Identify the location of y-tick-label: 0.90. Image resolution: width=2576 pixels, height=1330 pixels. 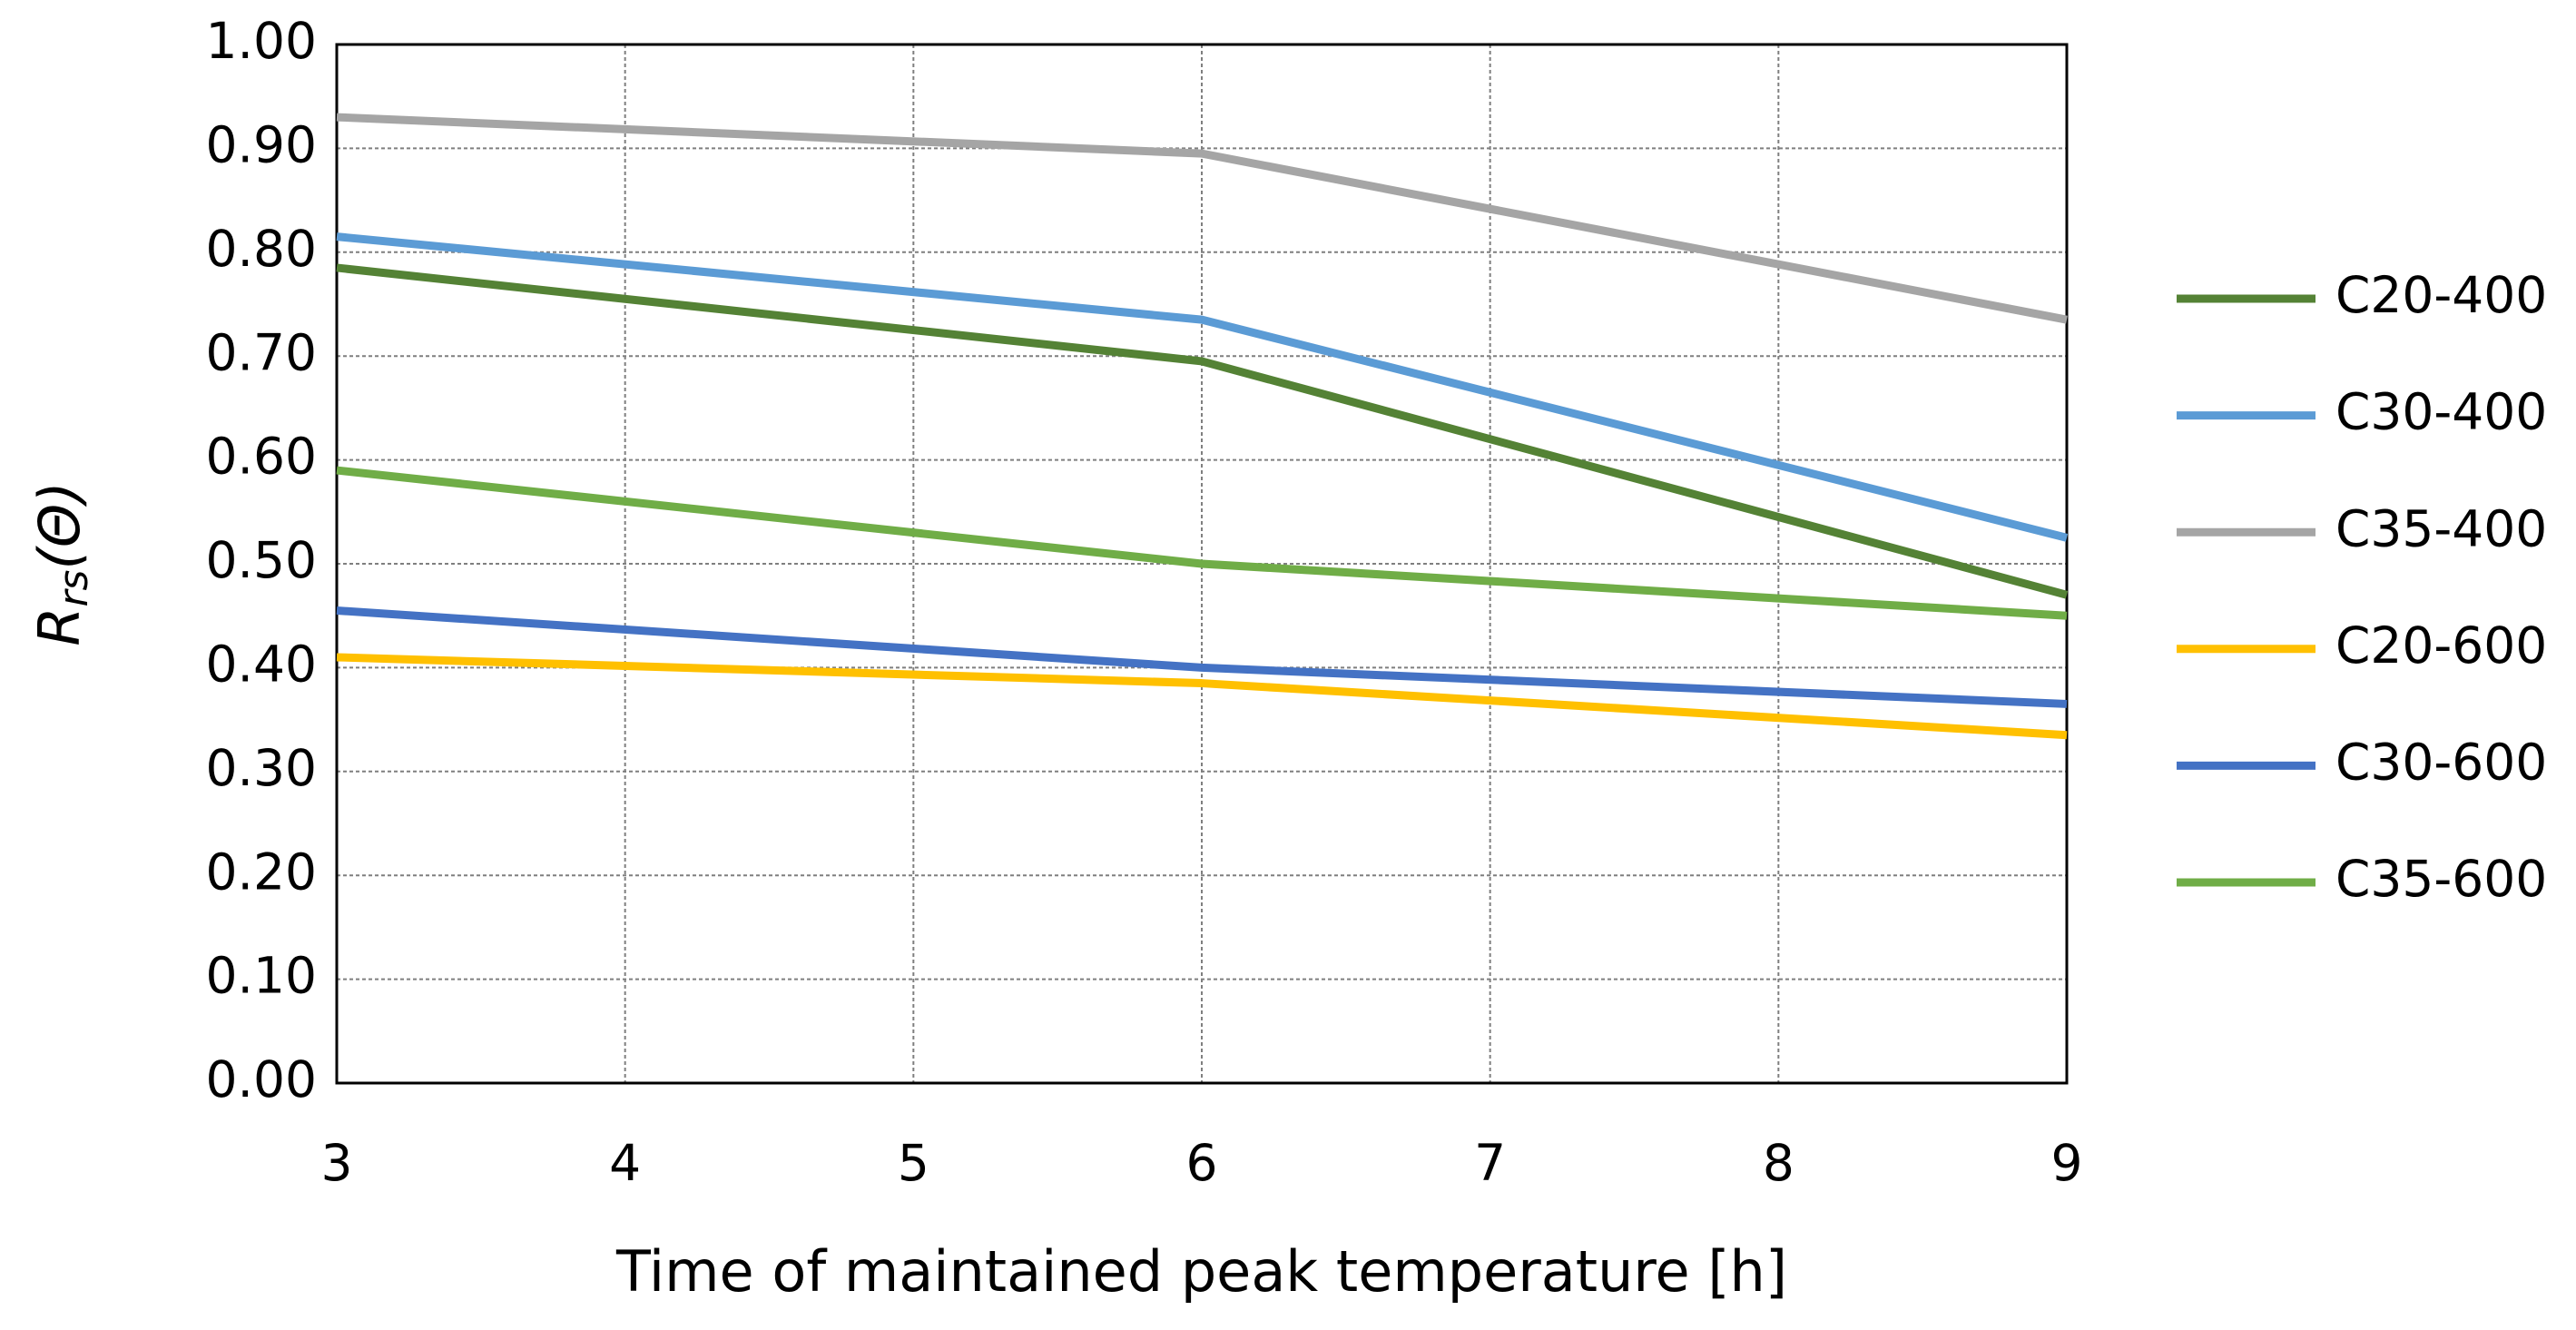
(261, 145).